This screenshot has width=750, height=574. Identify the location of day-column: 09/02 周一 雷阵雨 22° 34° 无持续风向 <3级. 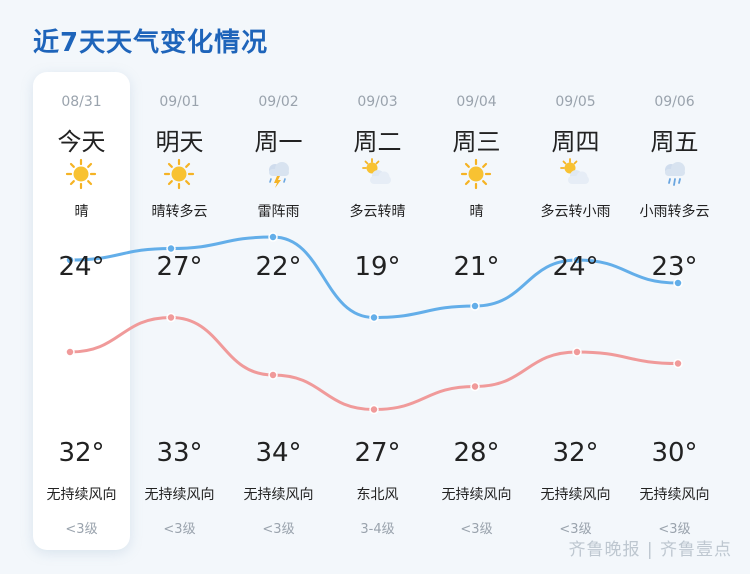
(278, 311).